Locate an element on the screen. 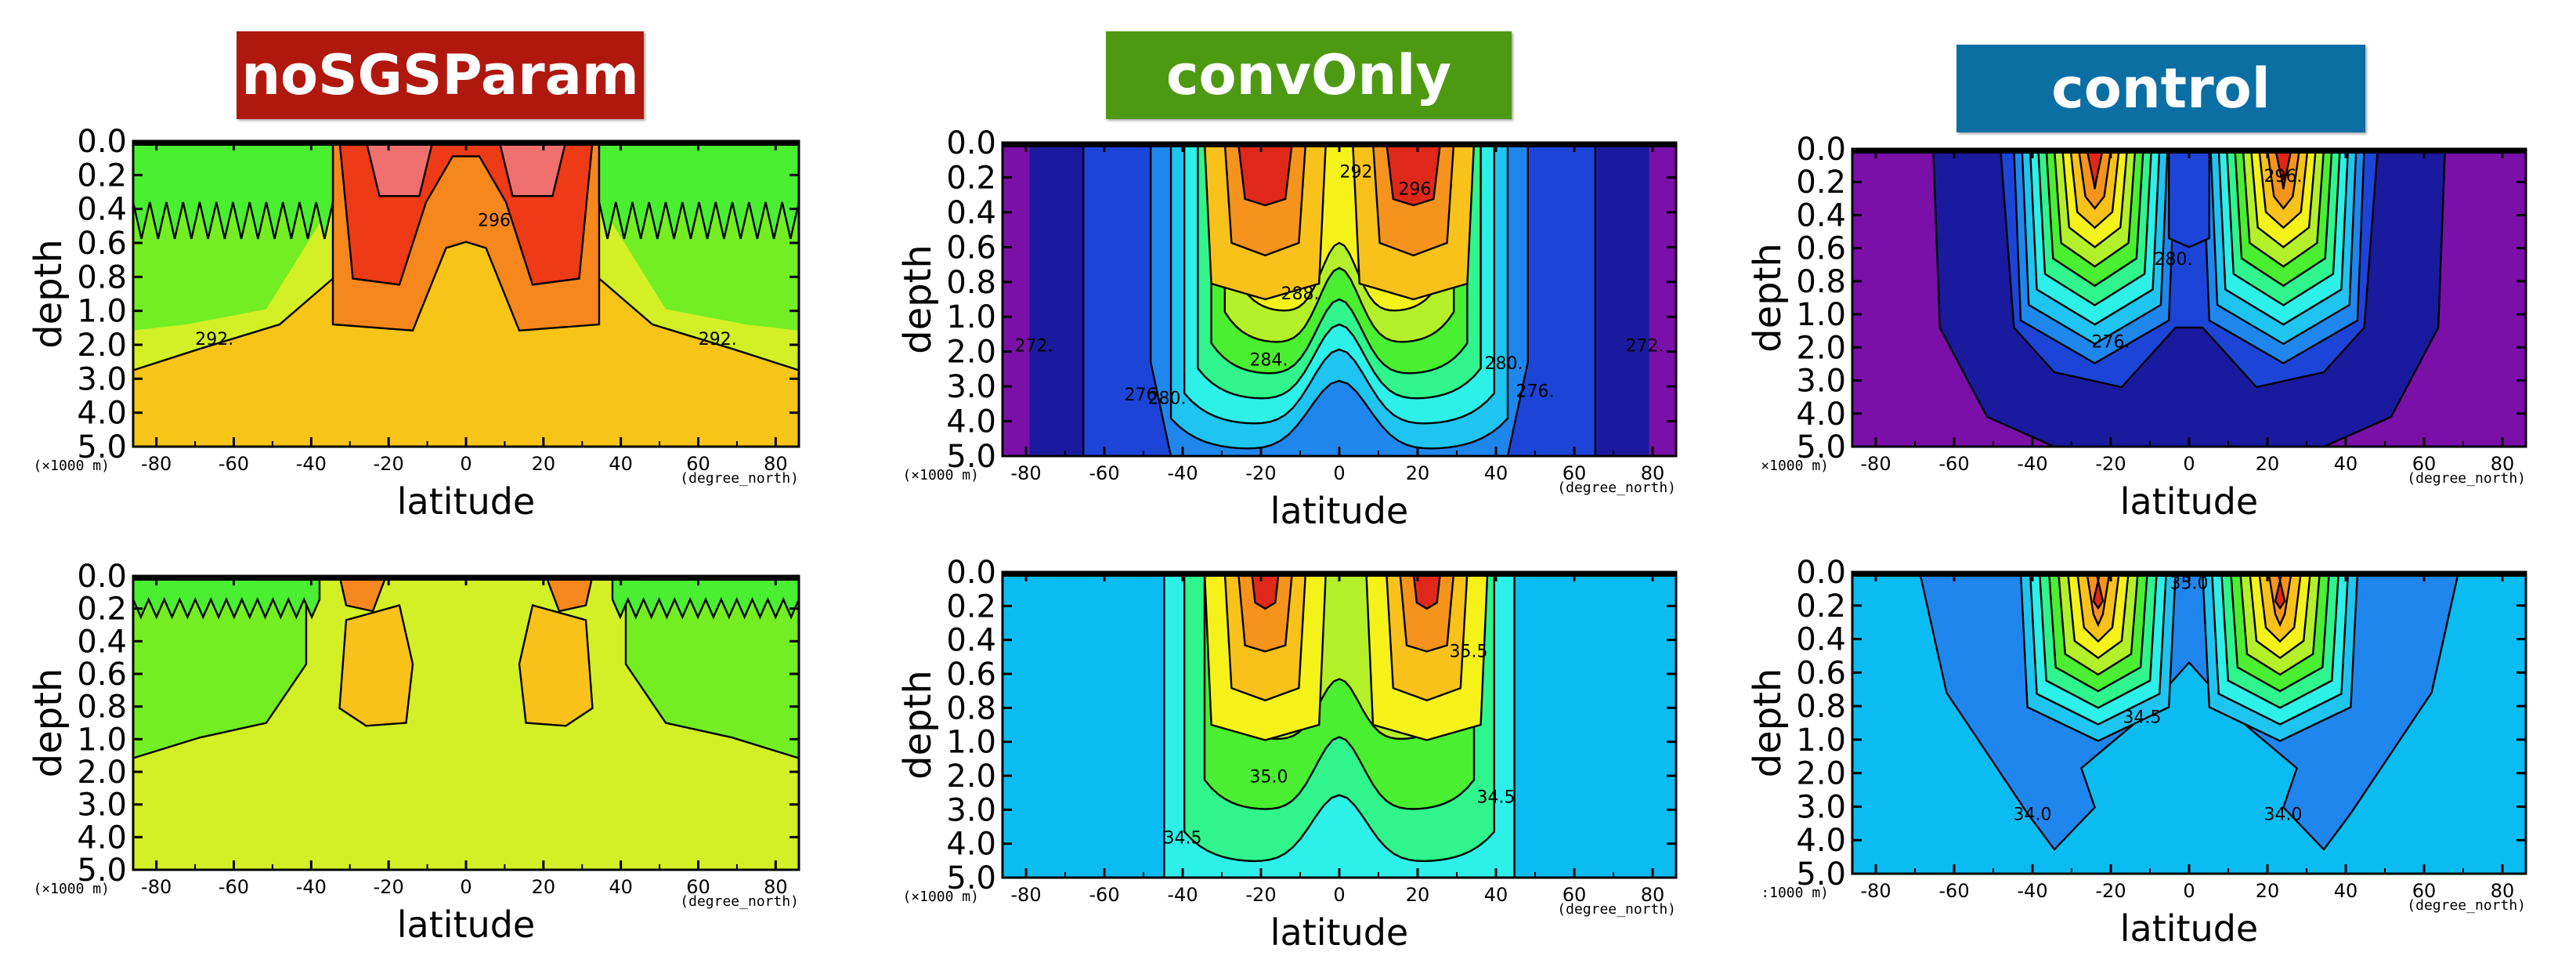 This screenshot has height=974, width=2576. x-tick-label: 60 is located at coordinates (2424, 464).